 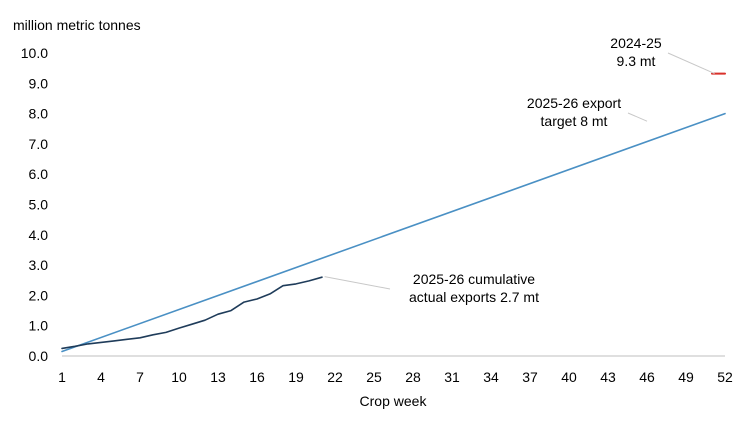 What do you see at coordinates (491, 377) in the screenshot?
I see `x-tick-label: 34` at bounding box center [491, 377].